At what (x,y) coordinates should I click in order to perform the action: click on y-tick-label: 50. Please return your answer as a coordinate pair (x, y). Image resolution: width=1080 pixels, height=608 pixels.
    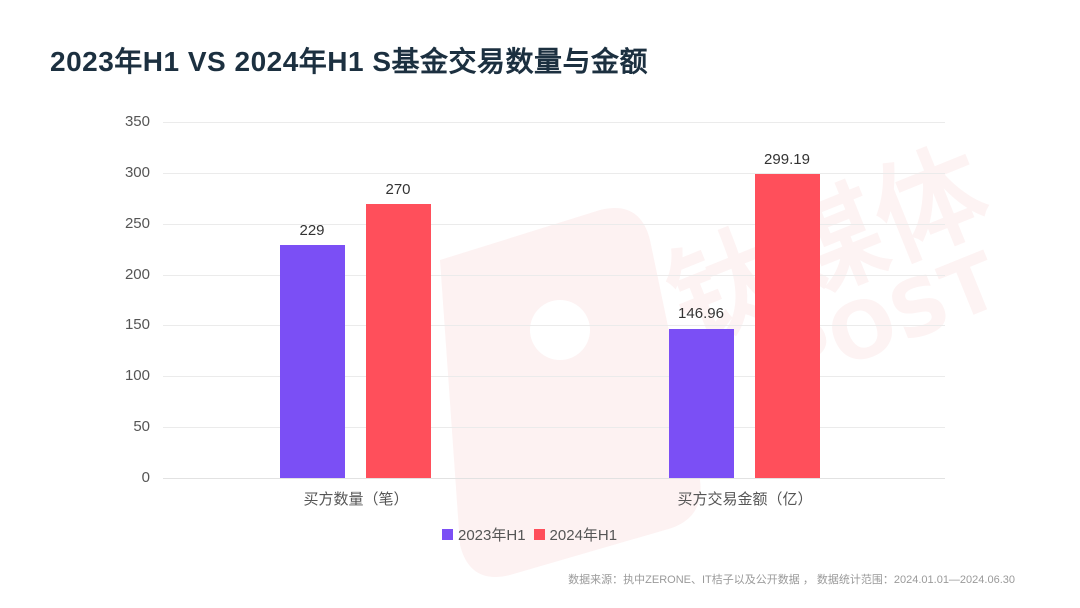
    Looking at the image, I should click on (141, 426).